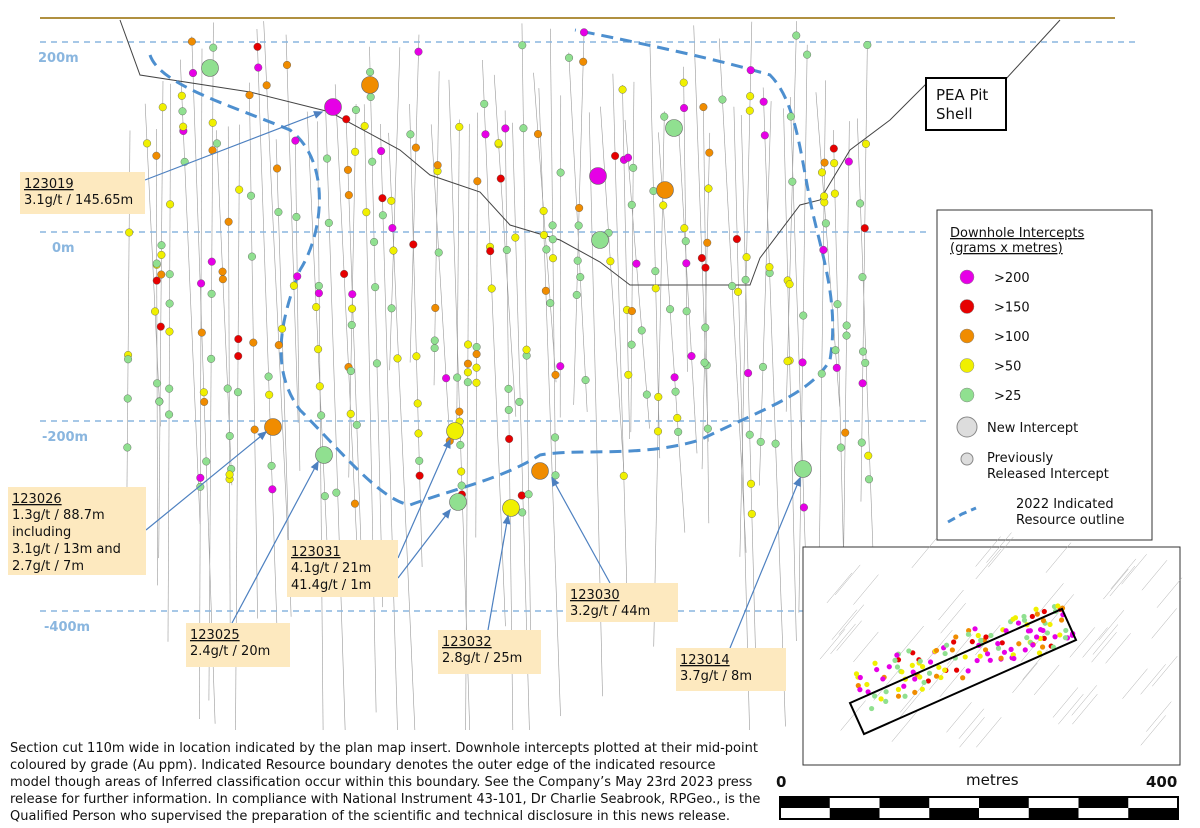 Image resolution: width=1200 pixels, height=828 pixels. What do you see at coordinates (65, 437) in the screenshot?
I see `elevation-label: -200m` at bounding box center [65, 437].